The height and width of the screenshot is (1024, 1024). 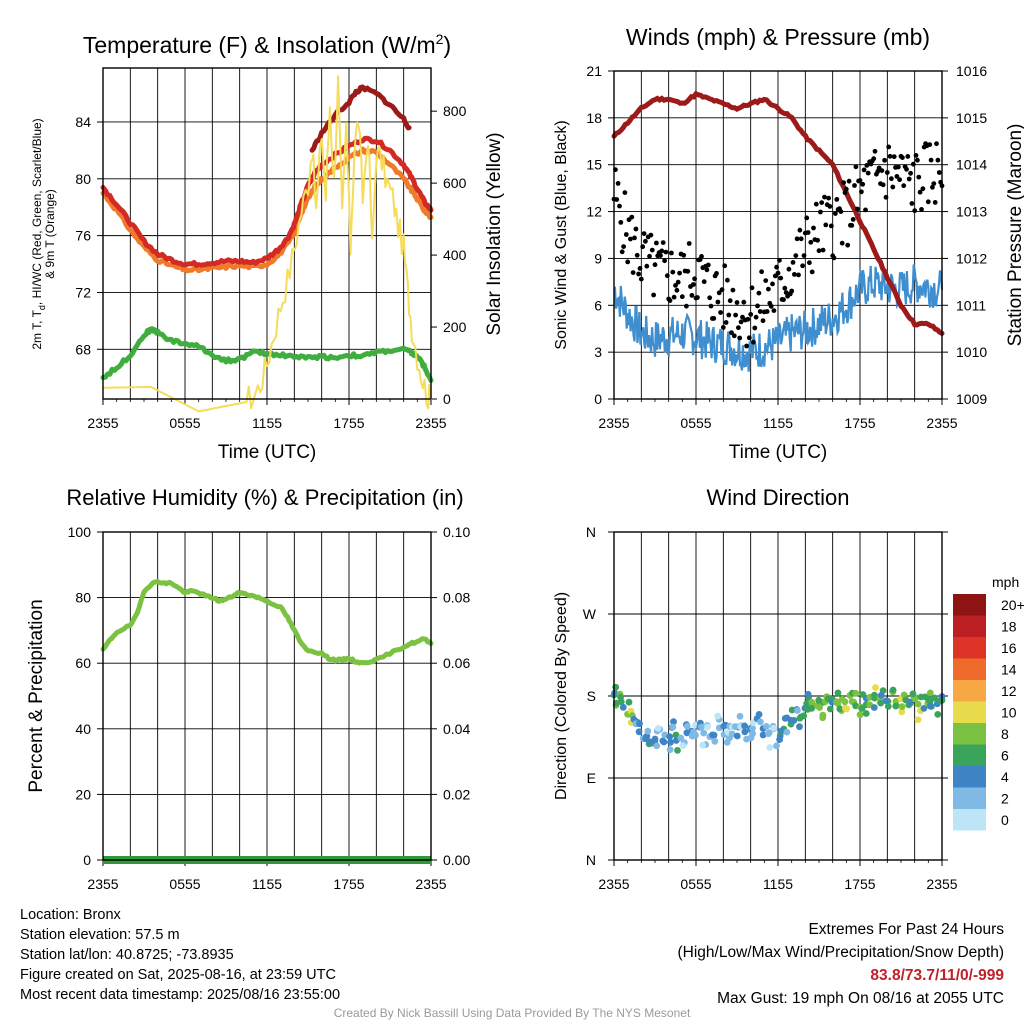 What do you see at coordinates (267, 44) in the screenshot?
I see `chart-title-temperature: Temperature (F) & Insolation (W/m2)` at bounding box center [267, 44].